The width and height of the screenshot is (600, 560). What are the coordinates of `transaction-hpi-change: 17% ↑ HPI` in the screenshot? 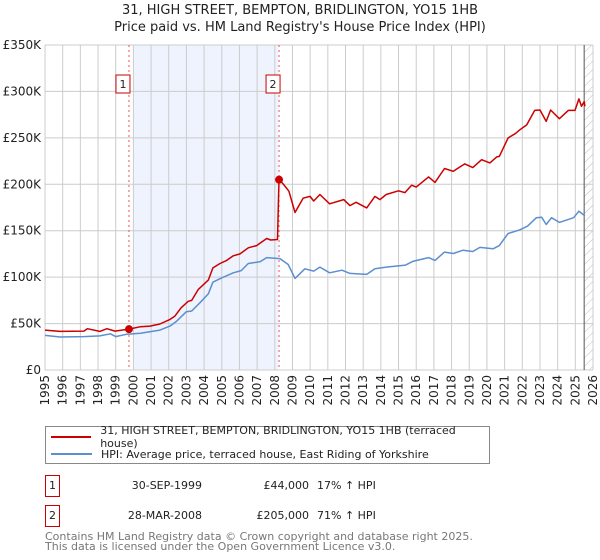 It's located at (346, 485).